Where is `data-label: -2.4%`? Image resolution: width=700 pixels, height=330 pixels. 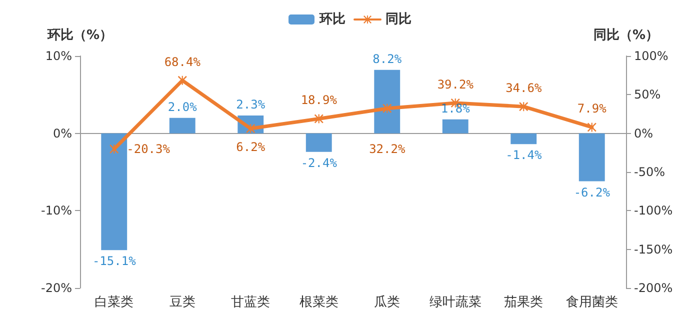 data-label: -2.4% is located at coordinates (319, 163).